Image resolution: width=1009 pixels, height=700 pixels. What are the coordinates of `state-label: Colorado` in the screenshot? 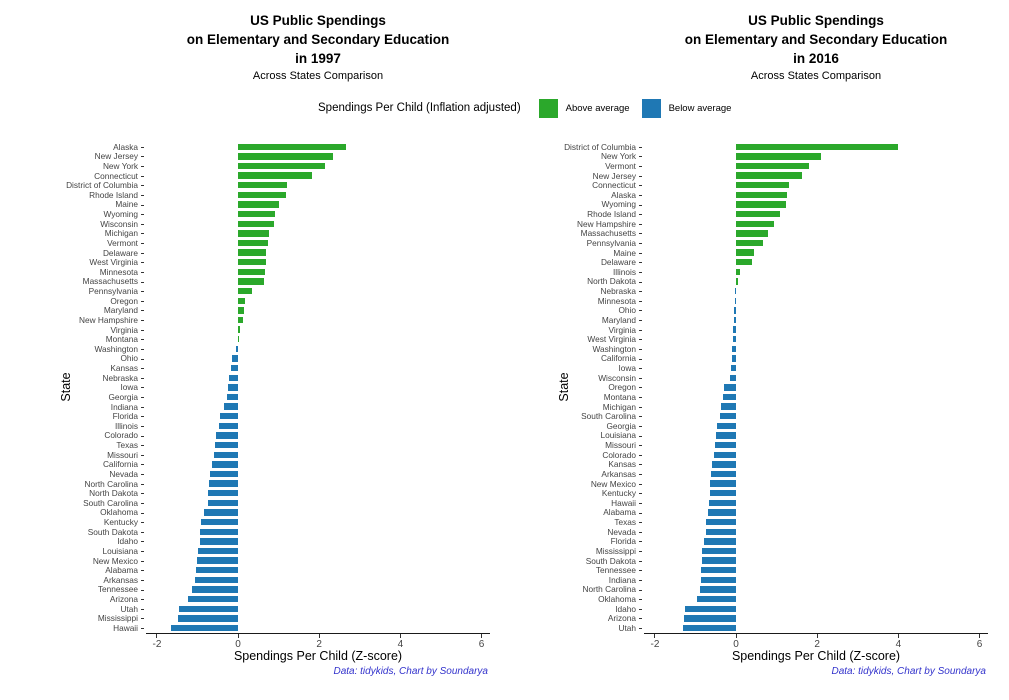 It's located at (599, 454).